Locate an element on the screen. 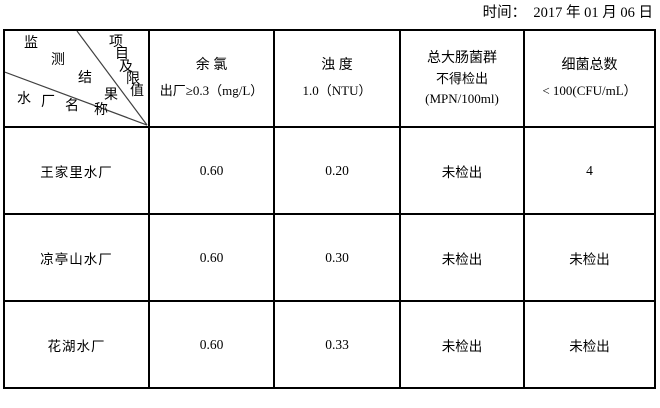 The image size is (660, 408). header-stack: 浊 度 1.0（NTU） is located at coordinates (337, 78).